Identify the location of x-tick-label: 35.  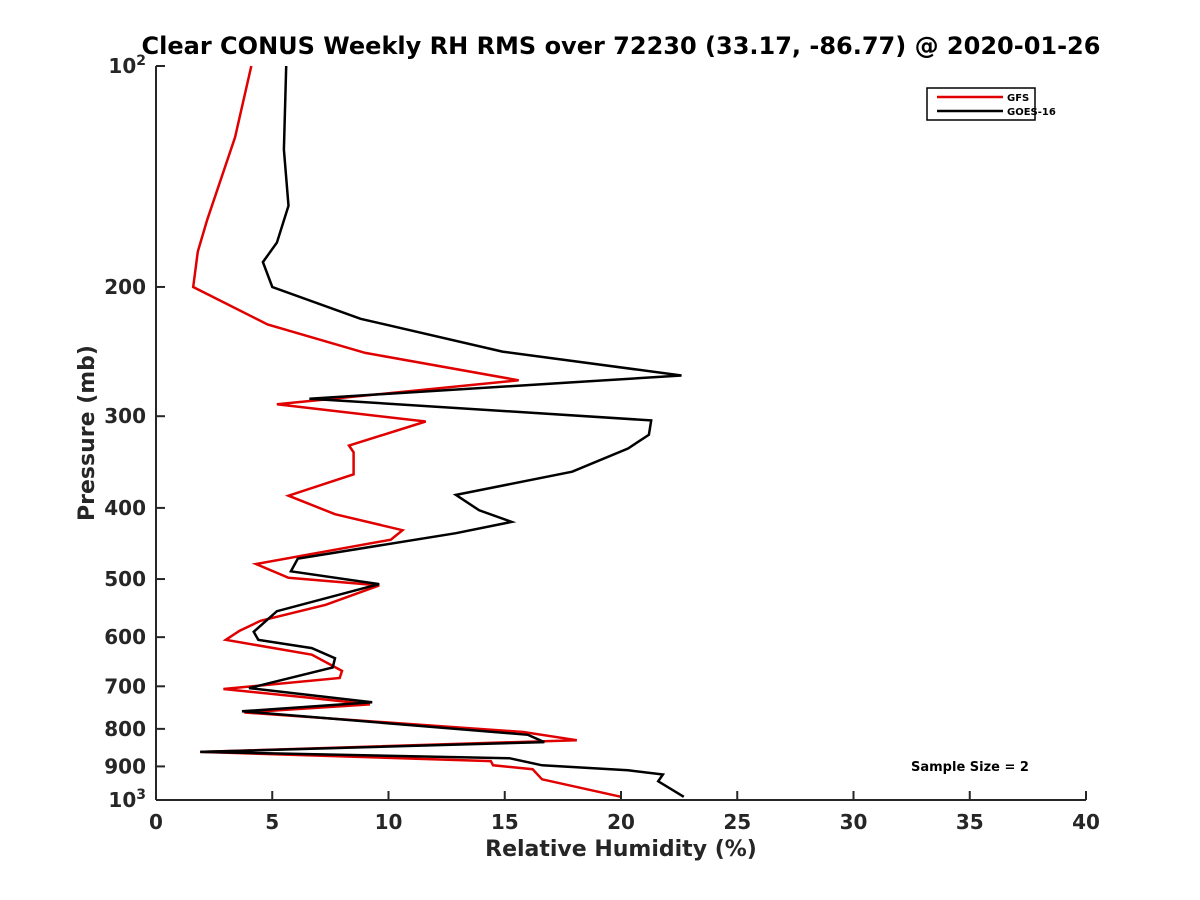
(970, 822).